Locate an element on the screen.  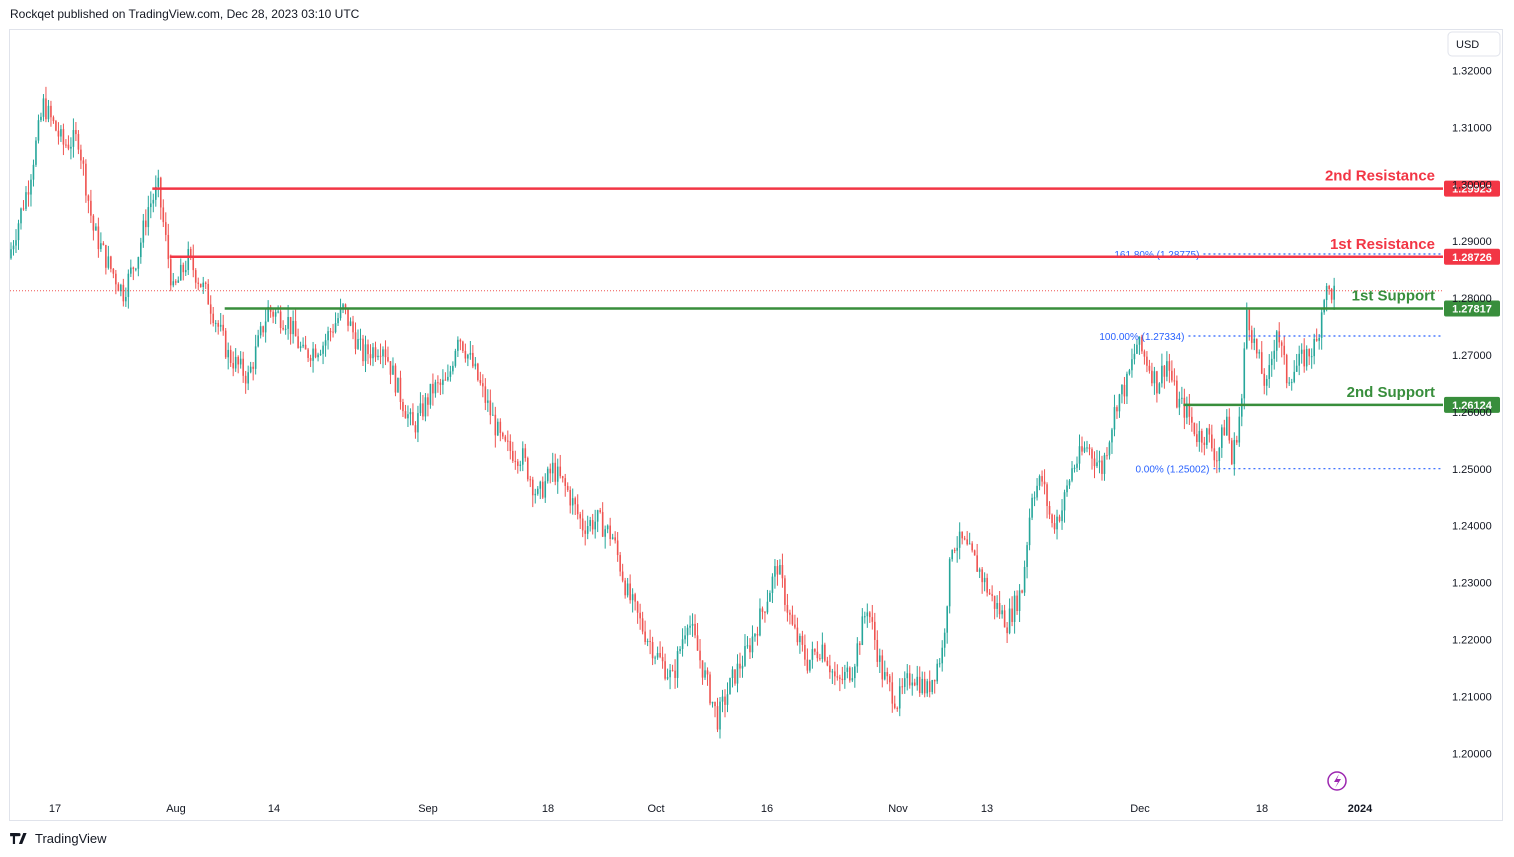
price-tick-label: 1.29000 is located at coordinates (1472, 242).